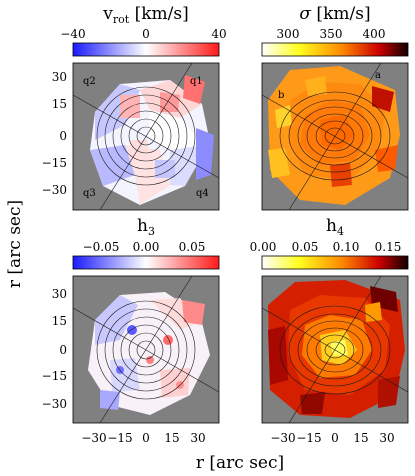  What do you see at coordinates (374, 34) in the screenshot?
I see `cbar-tick-label: 400` at bounding box center [374, 34].